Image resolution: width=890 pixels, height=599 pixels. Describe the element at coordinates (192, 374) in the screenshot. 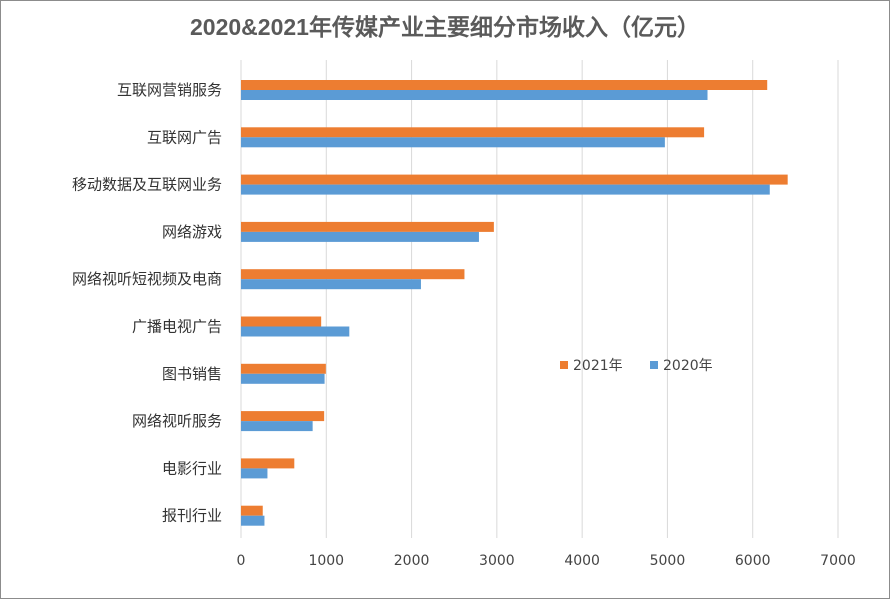

I see `category-label: 图书销售` at that location.